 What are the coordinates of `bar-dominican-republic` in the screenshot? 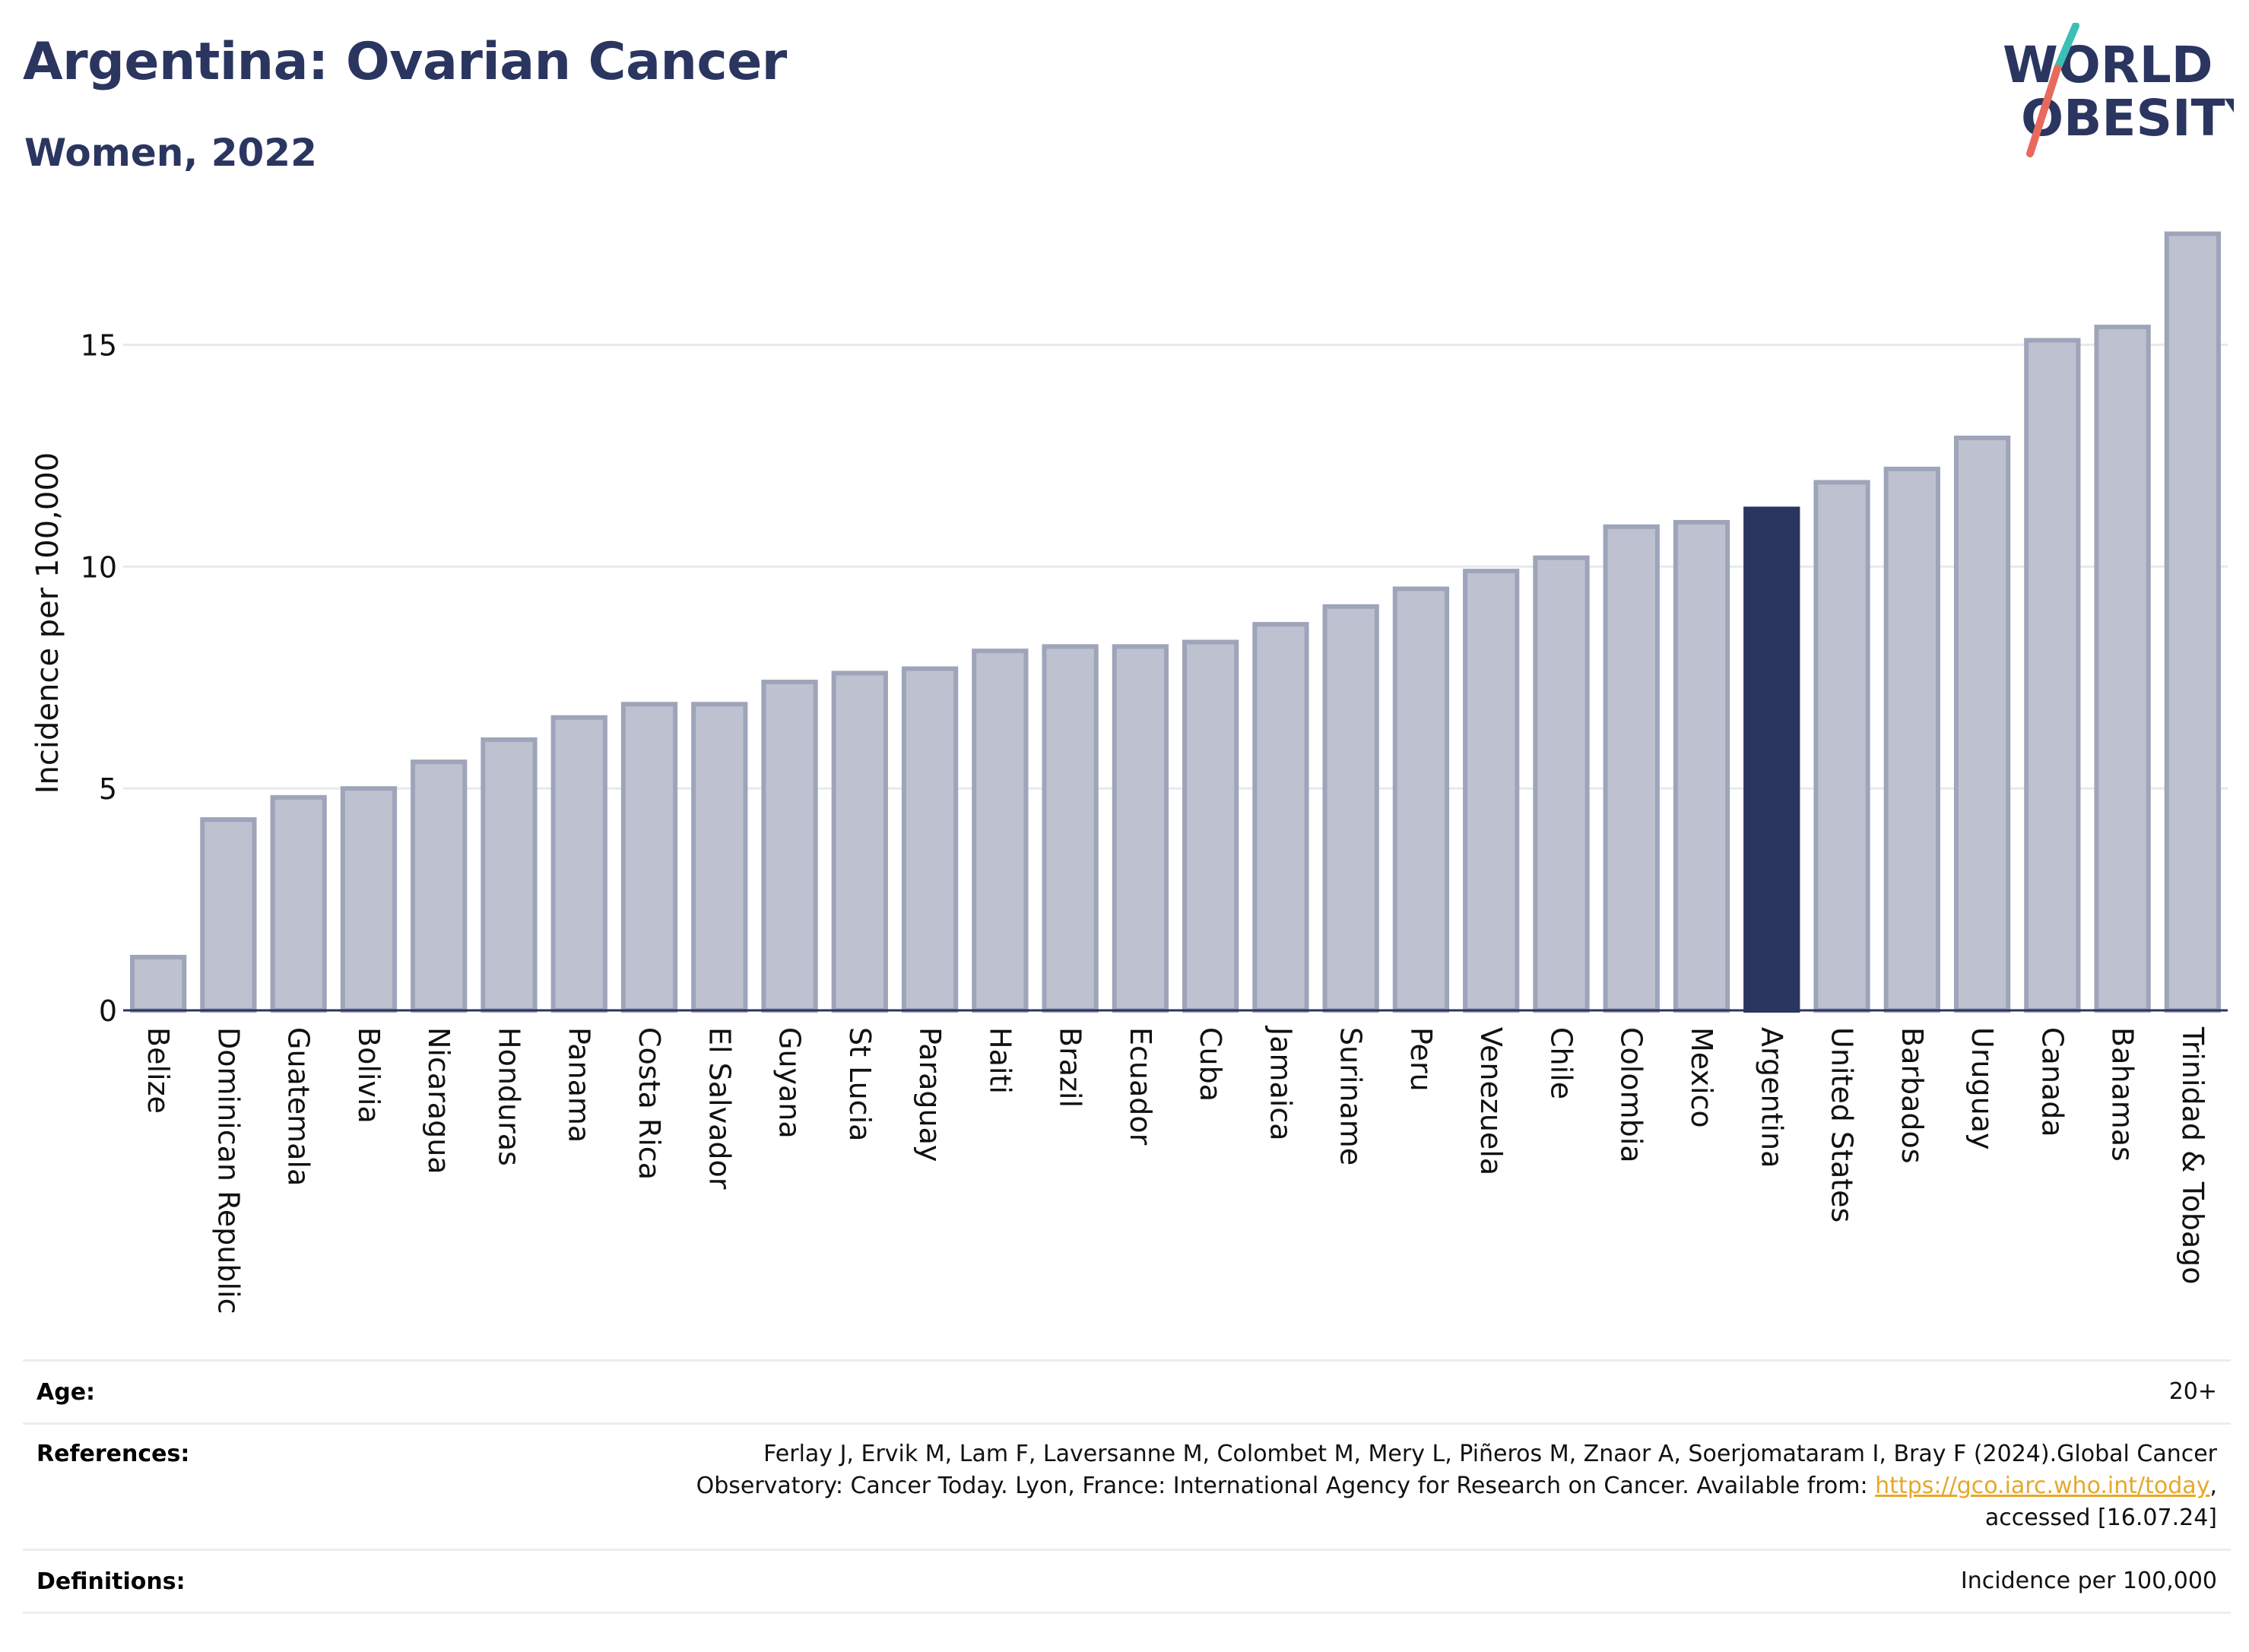 It's located at (229, 915).